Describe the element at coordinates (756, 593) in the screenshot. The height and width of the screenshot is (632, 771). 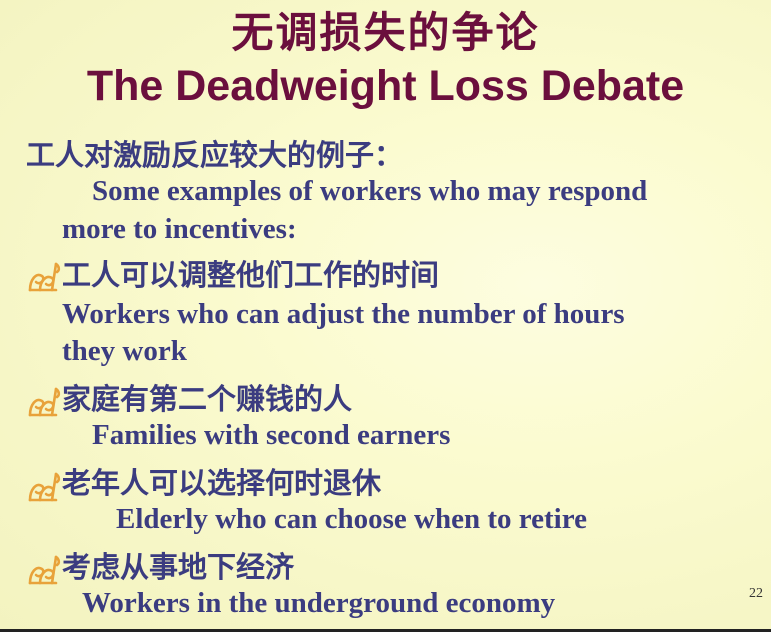
I see `page-number: 22` at that location.